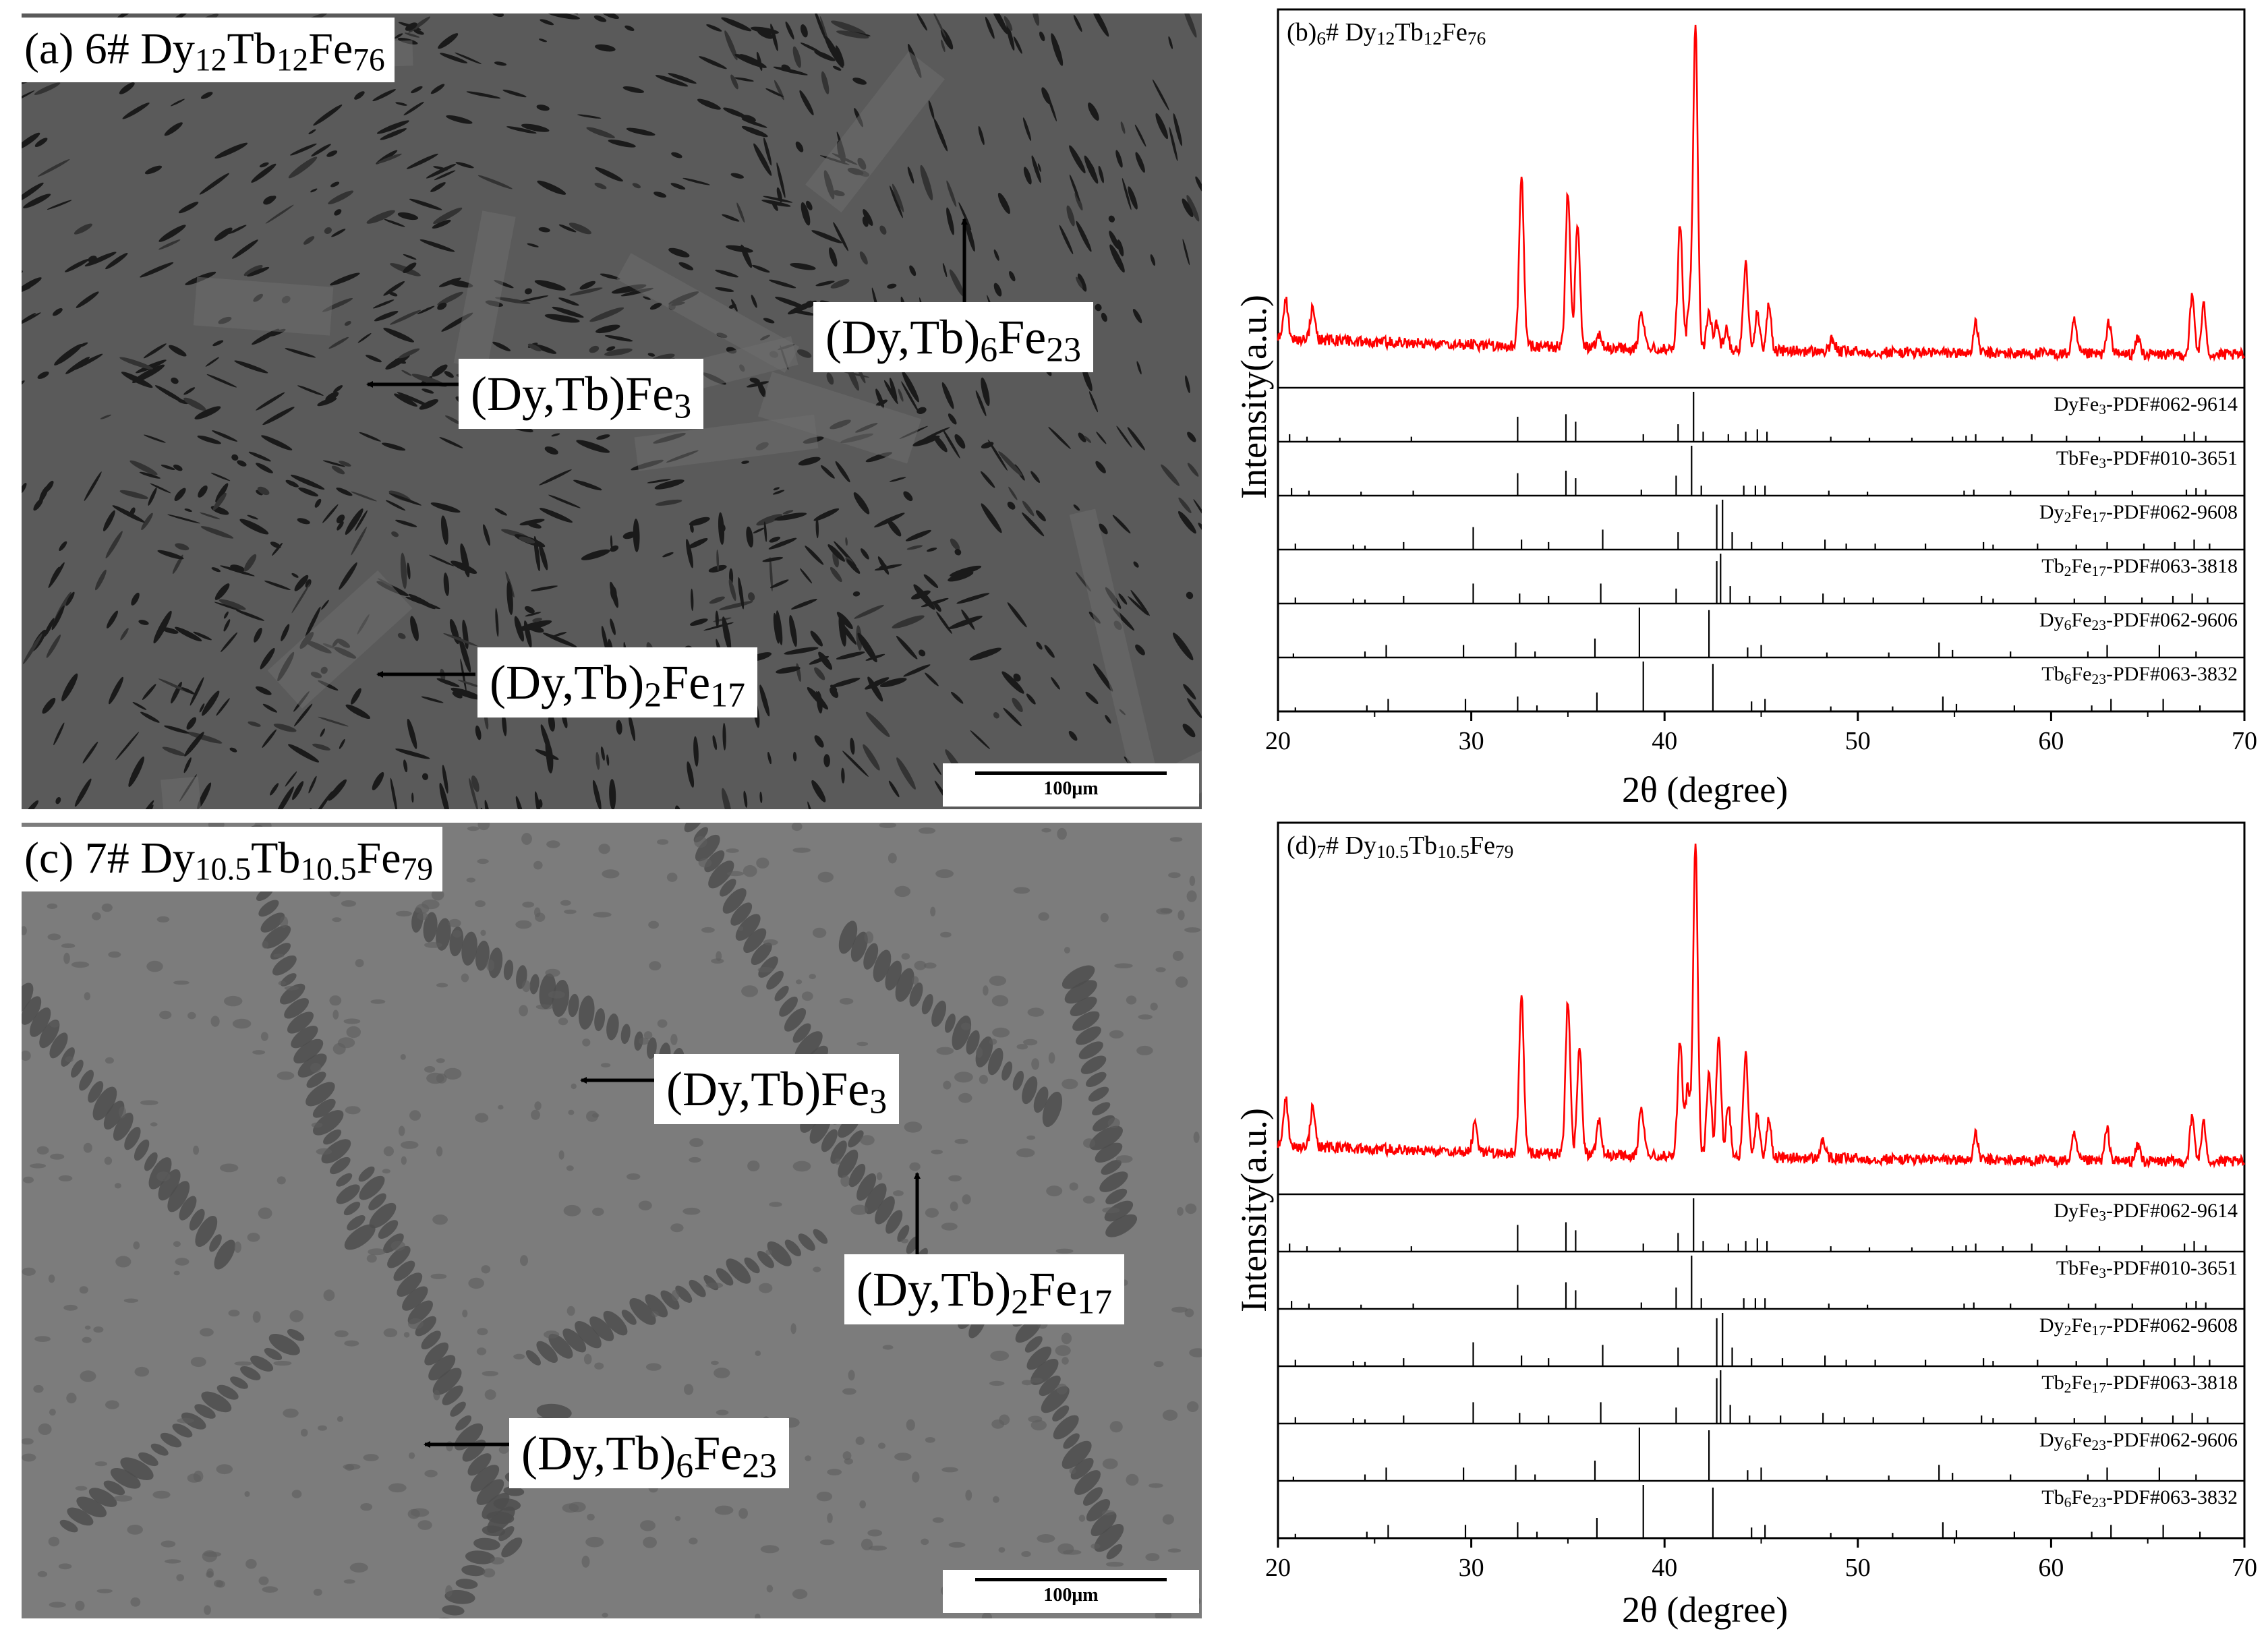 This screenshot has height=1640, width=2268. What do you see at coordinates (667, 448) in the screenshot?
I see `arrows-a` at bounding box center [667, 448].